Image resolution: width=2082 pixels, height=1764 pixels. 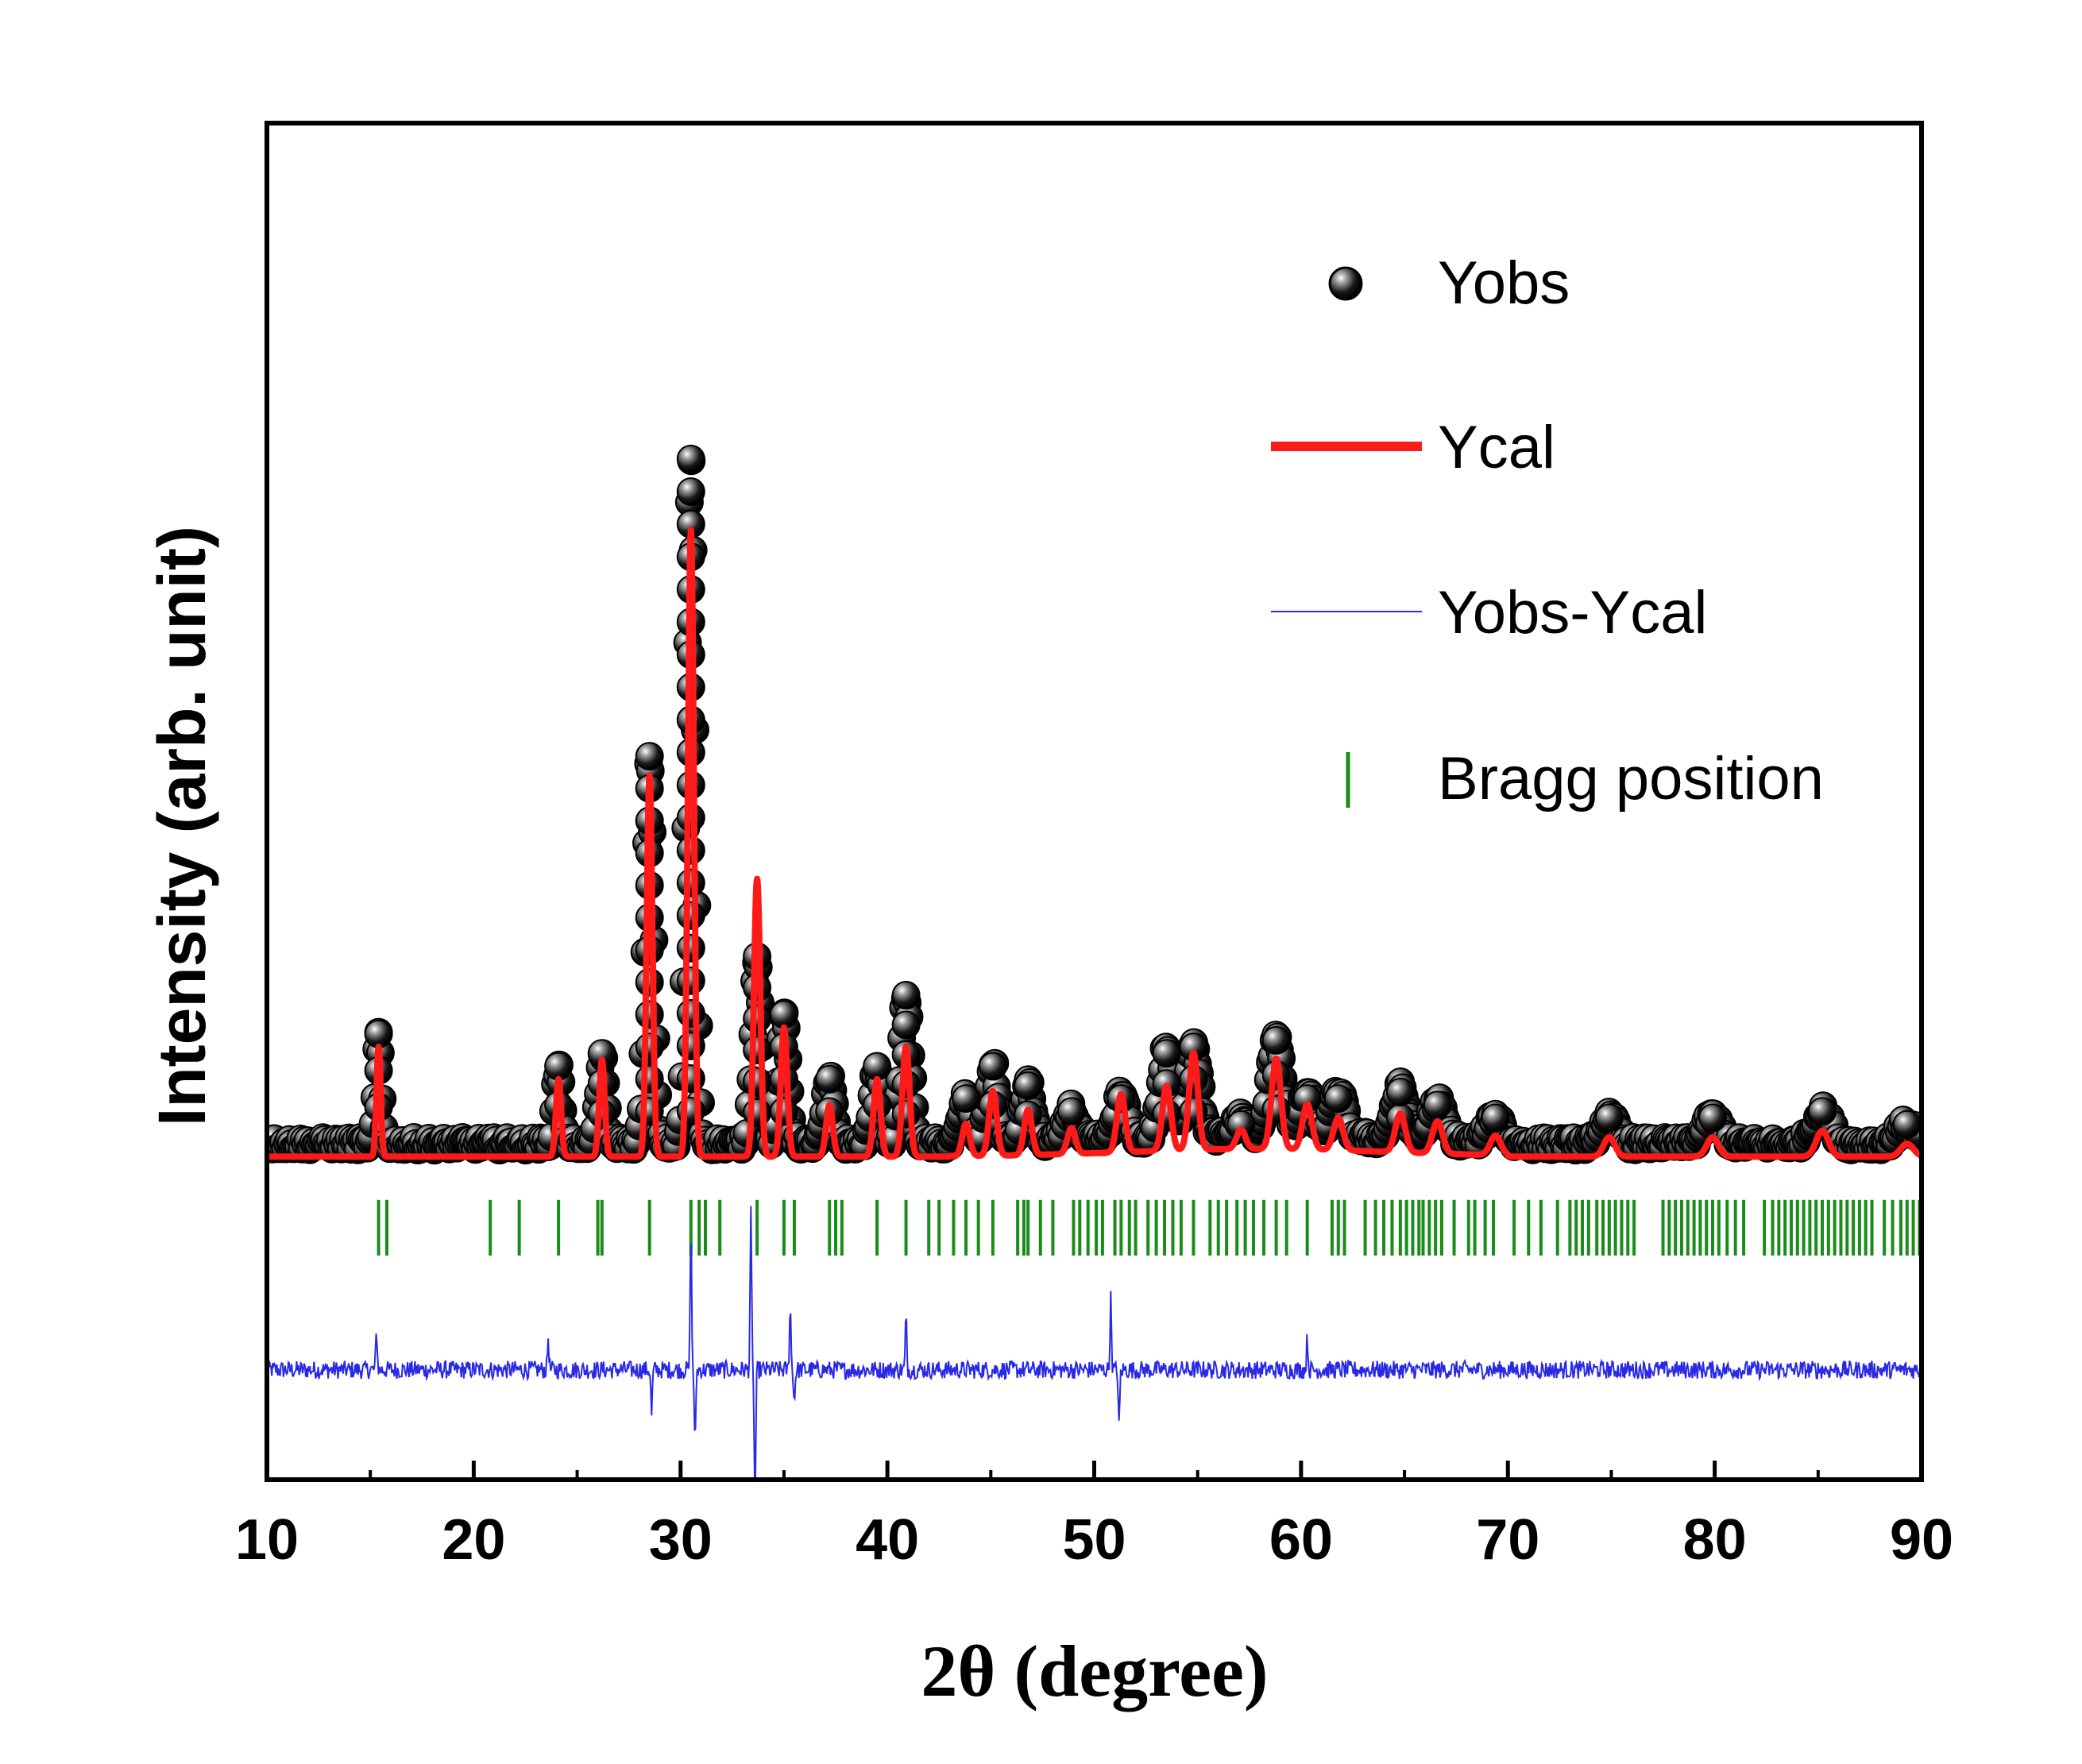 What do you see at coordinates (1496, 447) in the screenshot?
I see `legend-ycal-label: Ycal` at bounding box center [1496, 447].